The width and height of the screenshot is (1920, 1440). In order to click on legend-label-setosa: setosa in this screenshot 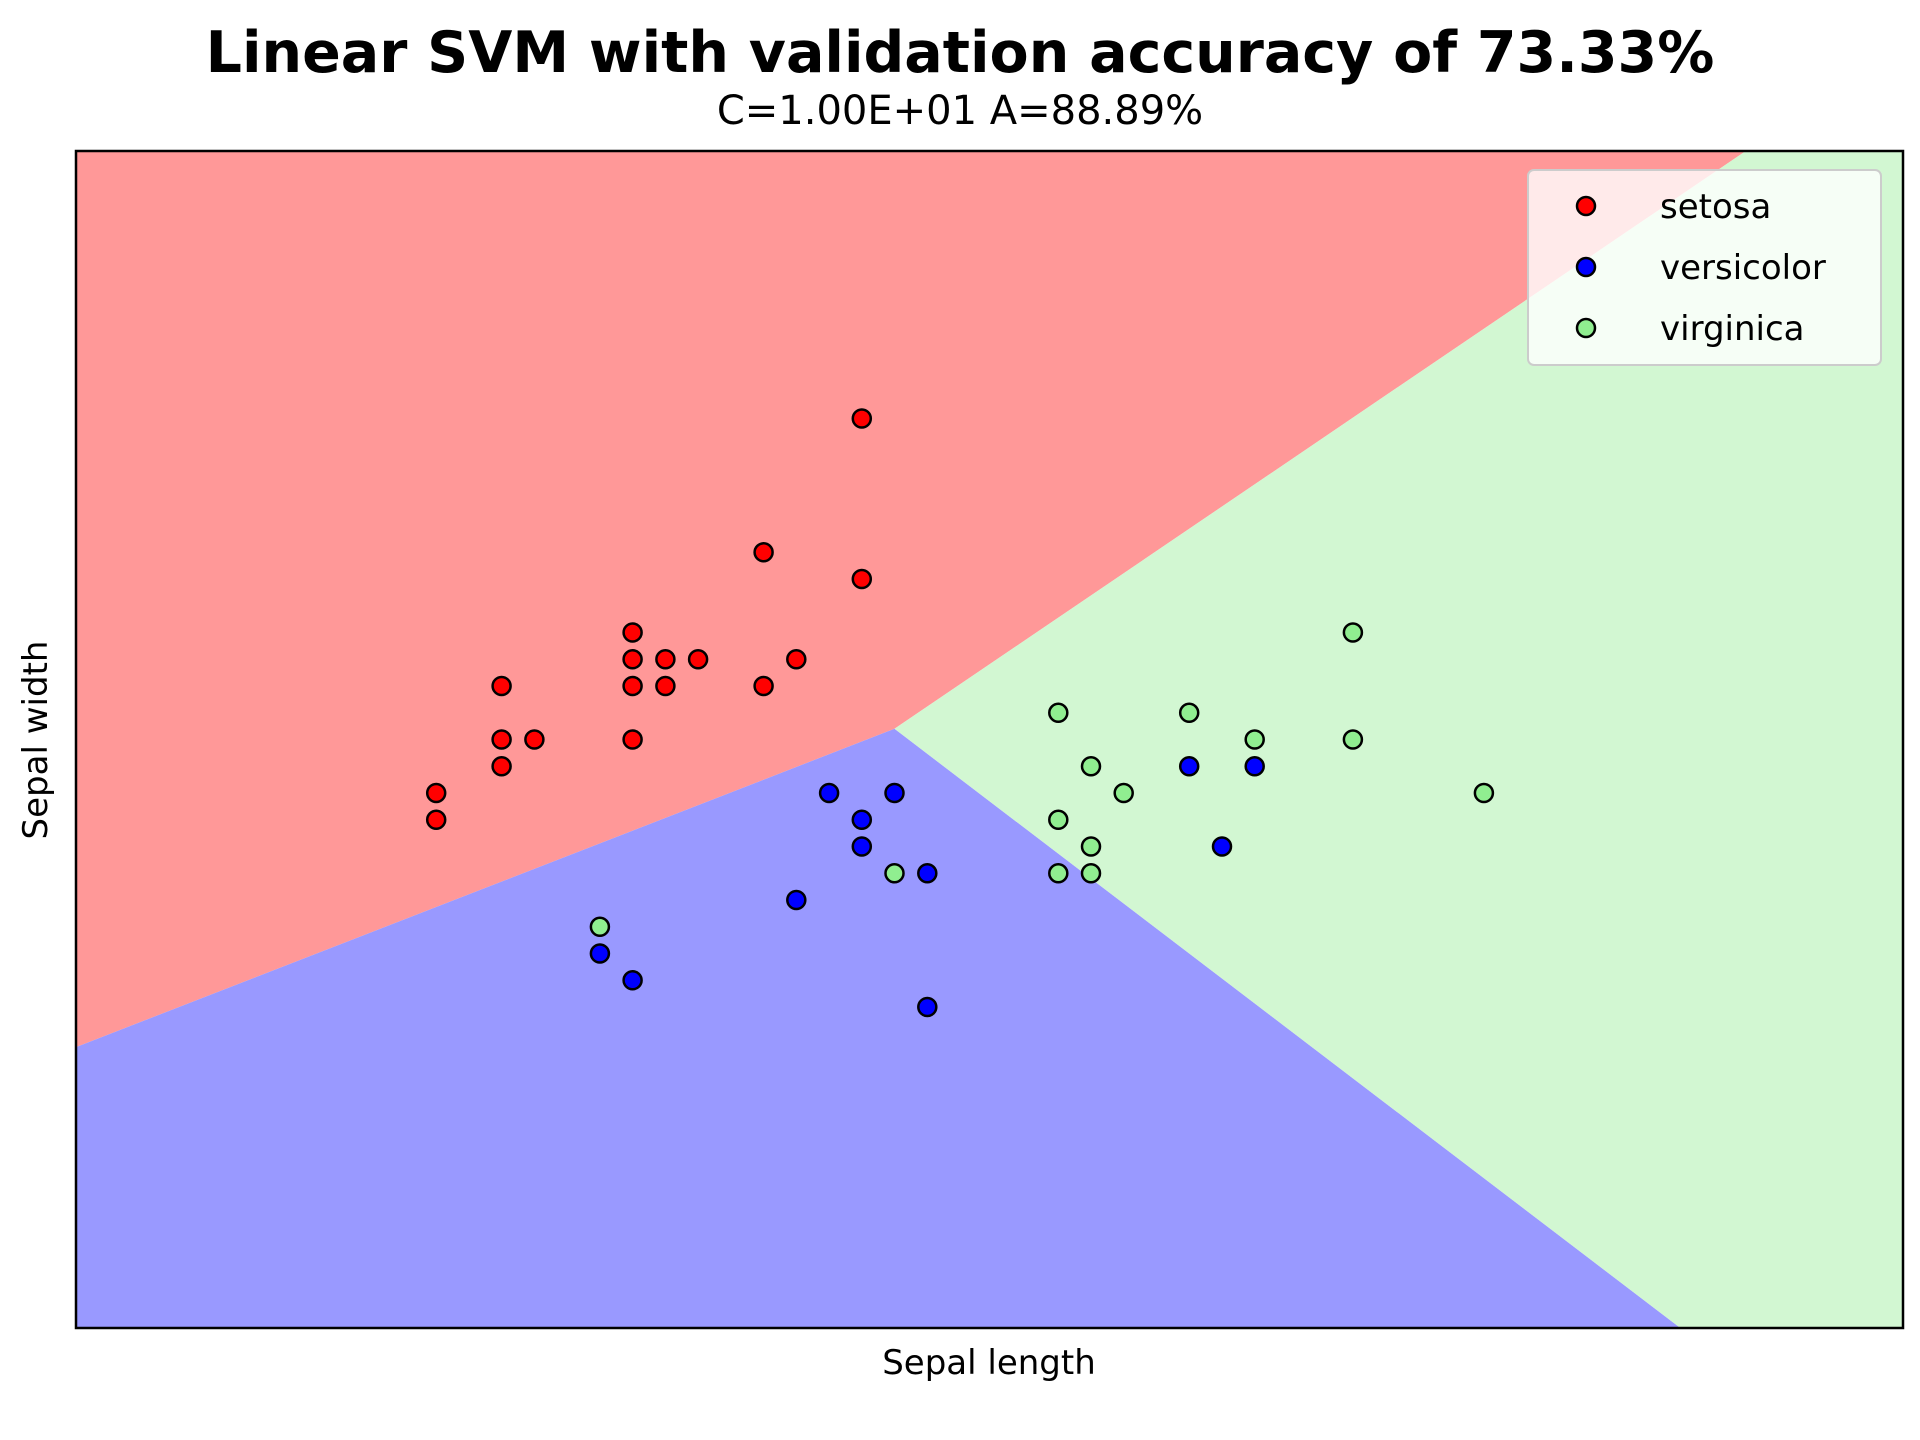, I will do `click(1715, 207)`.